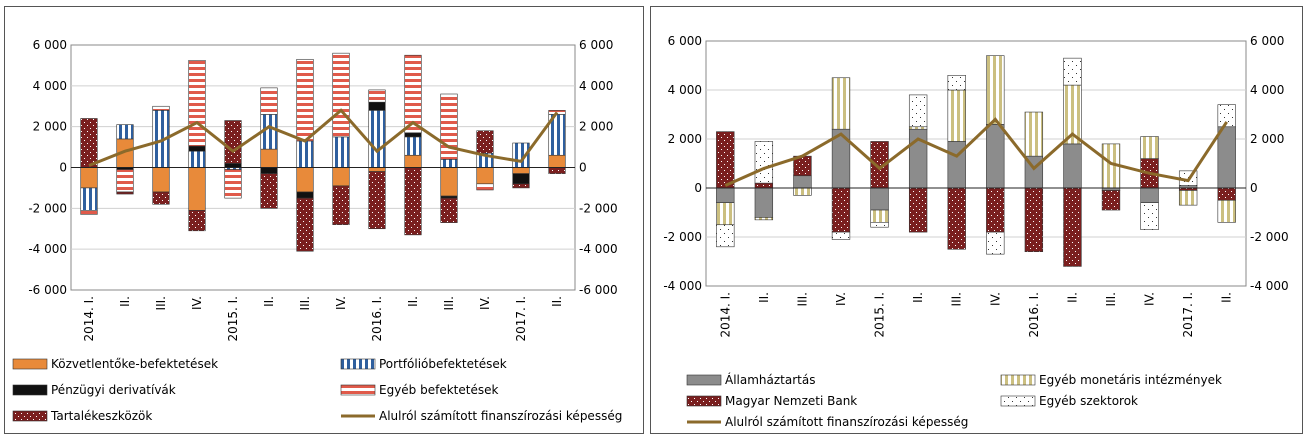 This screenshot has height=437, width=1303. I want to click on legend-swatch-egyeb-befektetesek, so click(358, 390).